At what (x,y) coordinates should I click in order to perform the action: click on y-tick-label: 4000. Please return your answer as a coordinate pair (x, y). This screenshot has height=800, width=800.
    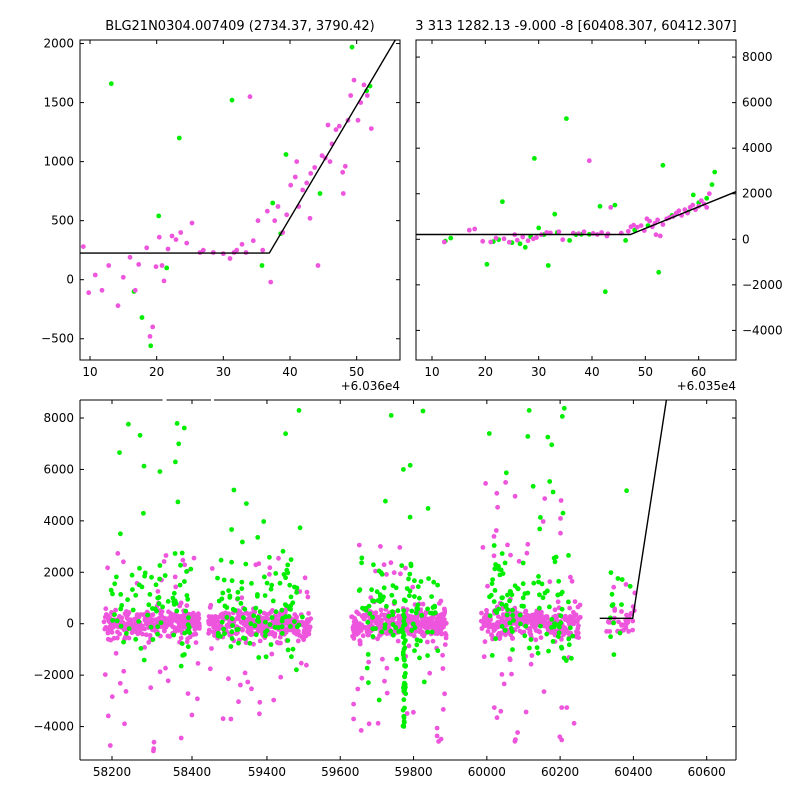
    Looking at the image, I should click on (58, 521).